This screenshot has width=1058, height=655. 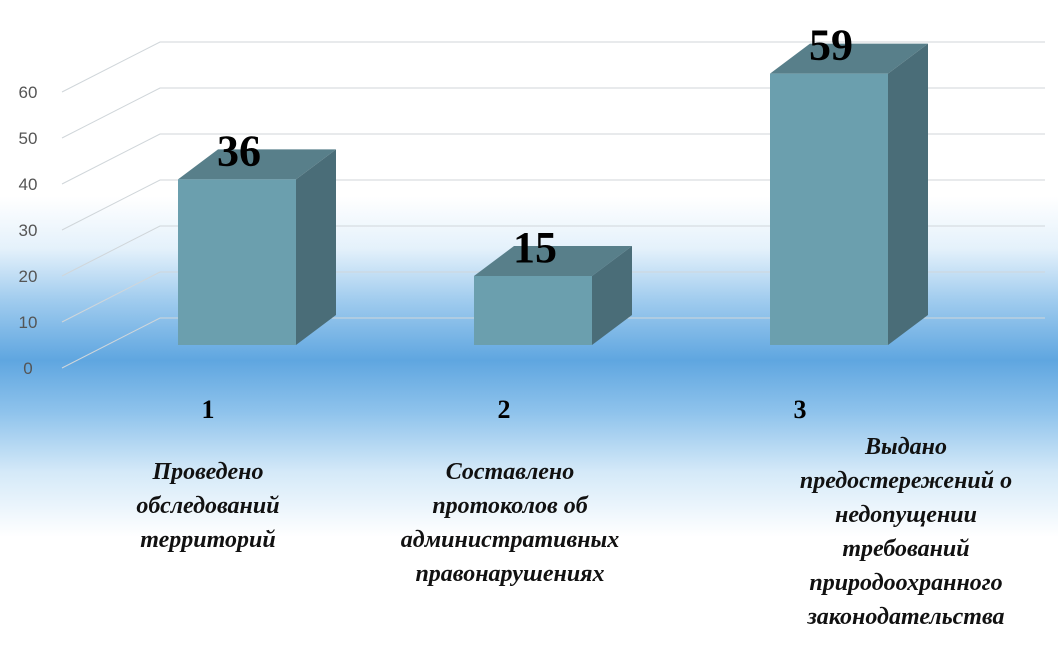 What do you see at coordinates (27, 368) in the screenshot?
I see `y-tick-label: 0` at bounding box center [27, 368].